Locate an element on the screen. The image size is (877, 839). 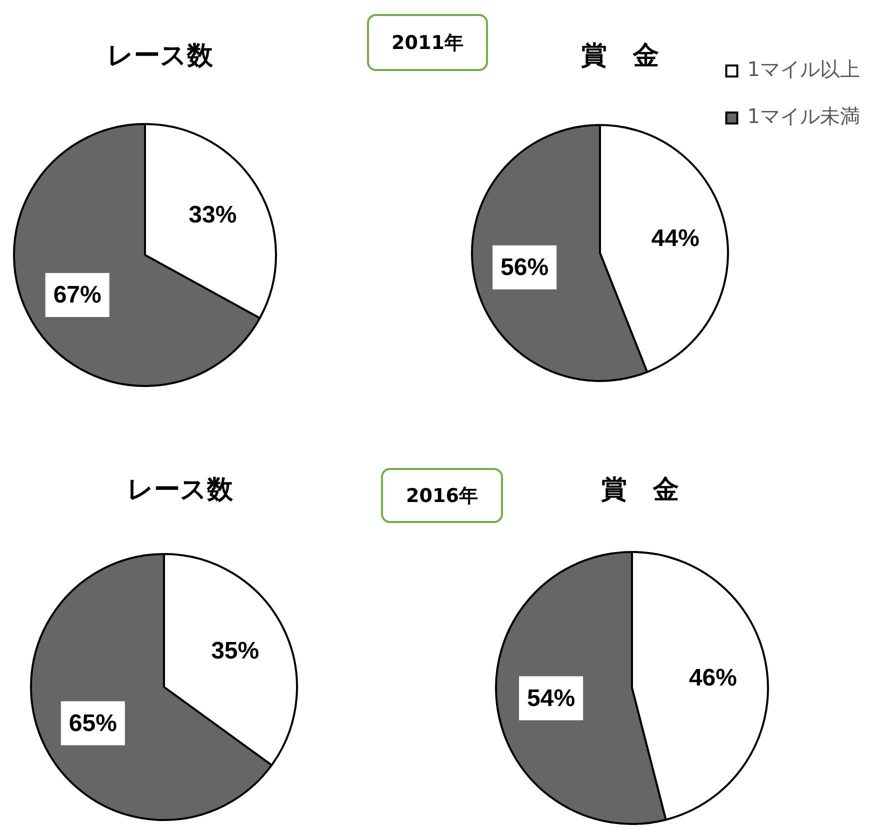
legend-label: 1マイル以上 is located at coordinates (803, 69).